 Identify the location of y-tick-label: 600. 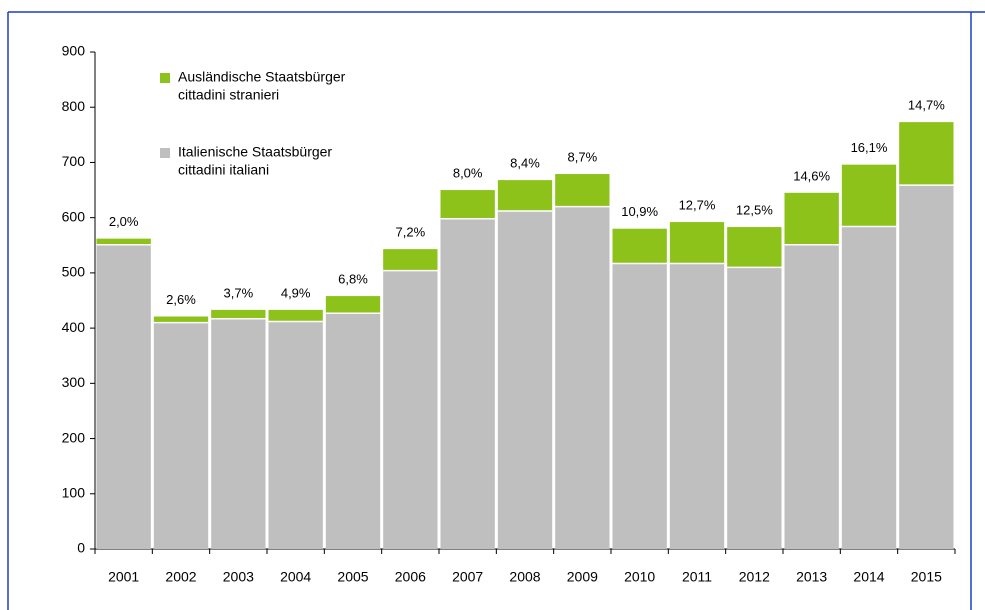
(74, 216).